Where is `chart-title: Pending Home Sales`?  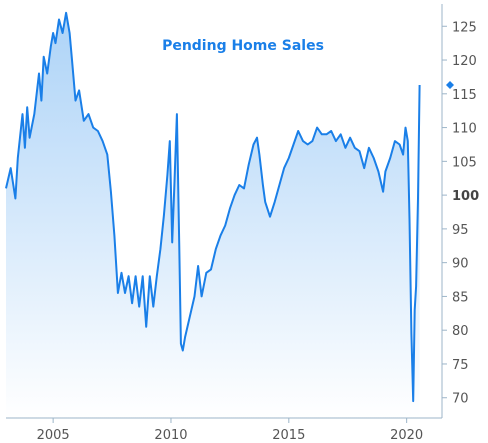 chart-title: Pending Home Sales is located at coordinates (243, 46).